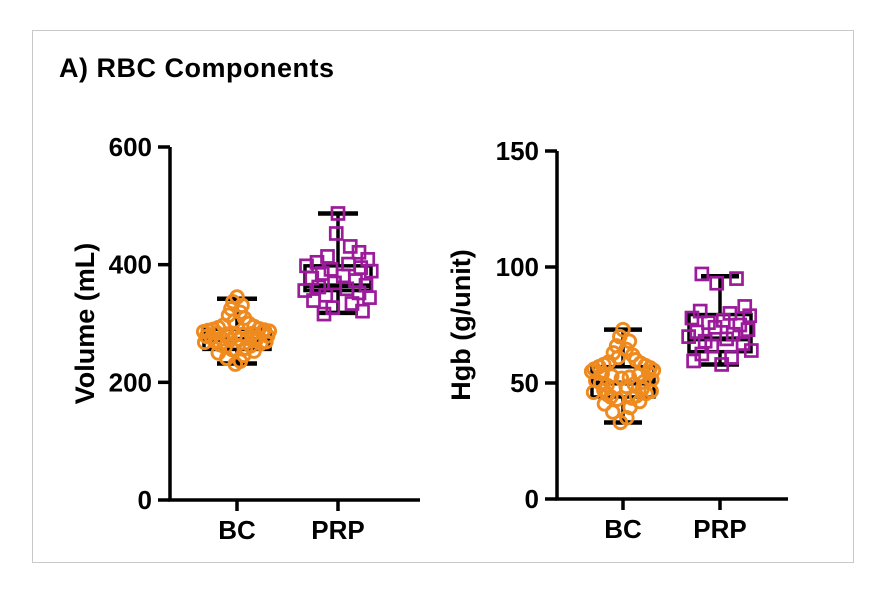  What do you see at coordinates (524, 383) in the screenshot?
I see `y-tick-label: 50` at bounding box center [524, 383].